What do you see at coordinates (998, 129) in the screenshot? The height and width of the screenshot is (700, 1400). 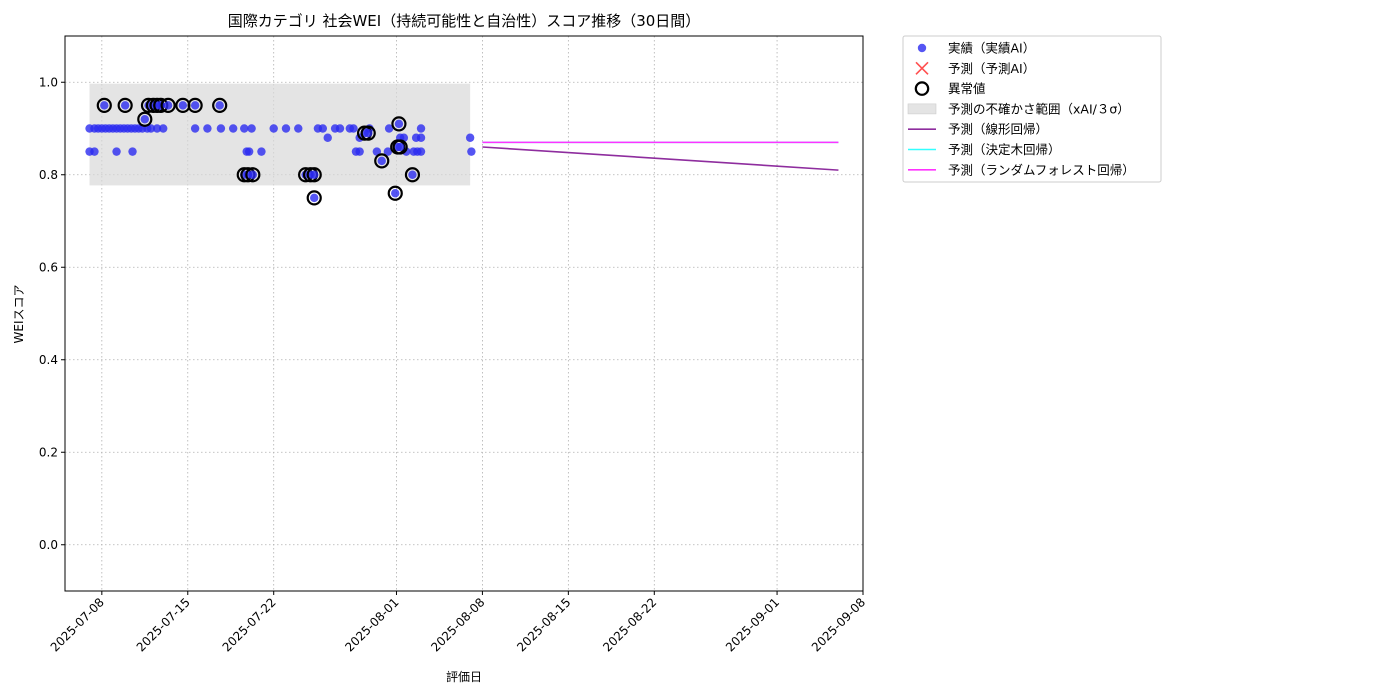 I see `legend-label: 予測（線形回帰）` at bounding box center [998, 129].